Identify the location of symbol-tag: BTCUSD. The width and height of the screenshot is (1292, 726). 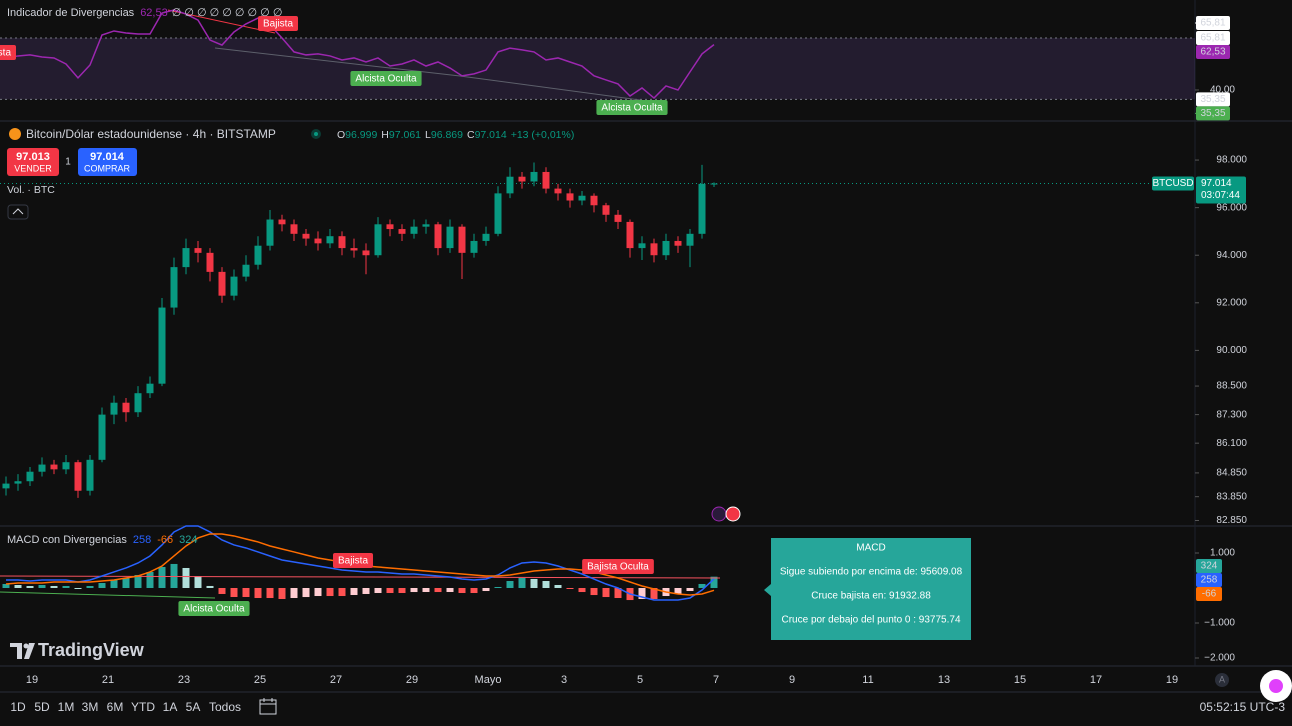
(1172, 183).